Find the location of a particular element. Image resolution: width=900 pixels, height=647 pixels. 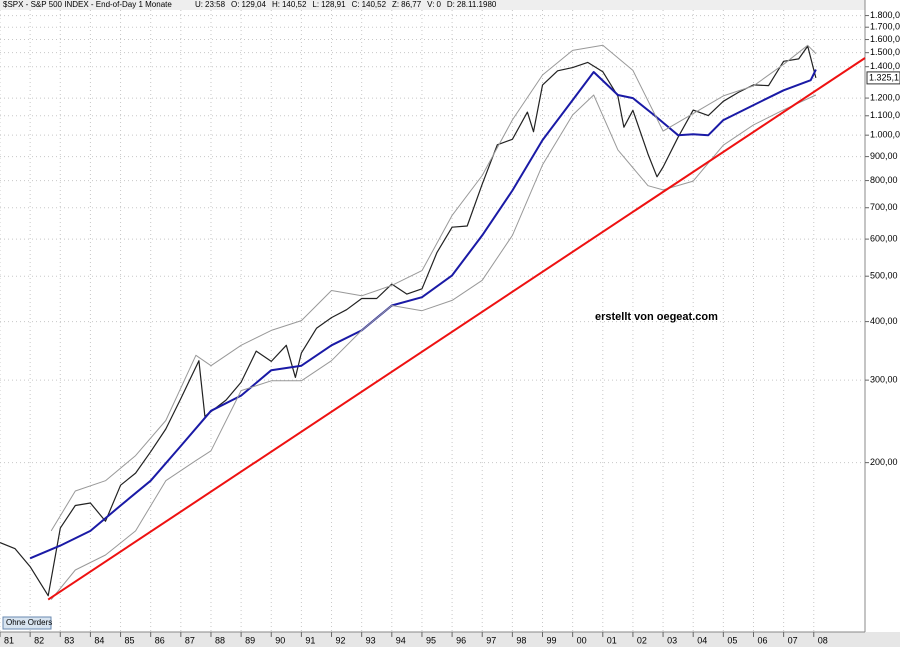

x-tick-label: 88 is located at coordinates (220, 640).